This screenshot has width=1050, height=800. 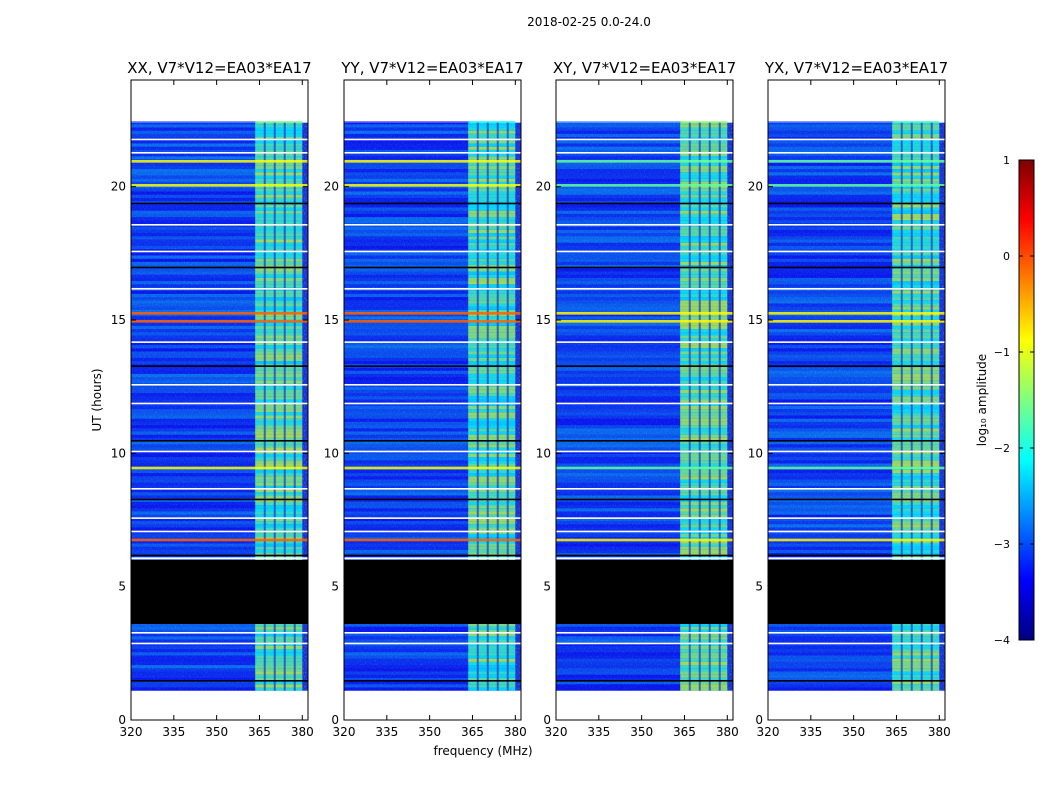 What do you see at coordinates (331, 453) in the screenshot?
I see `y-tick-label: 10` at bounding box center [331, 453].